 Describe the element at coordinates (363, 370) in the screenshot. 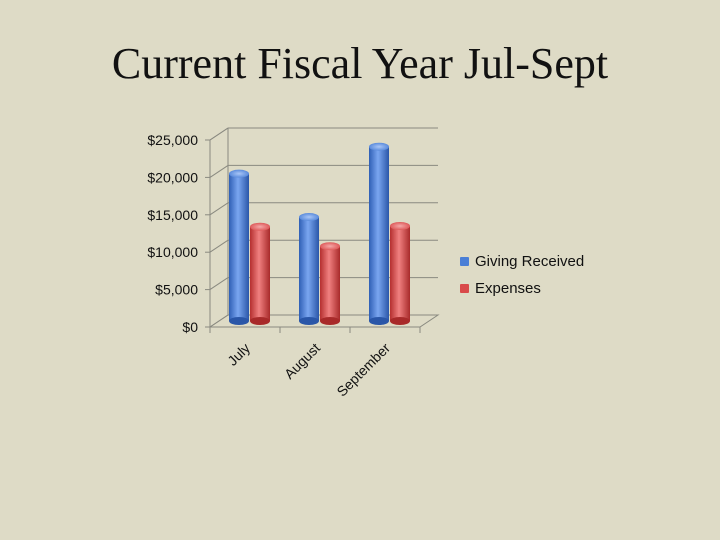

I see `x-tick-label: September` at that location.